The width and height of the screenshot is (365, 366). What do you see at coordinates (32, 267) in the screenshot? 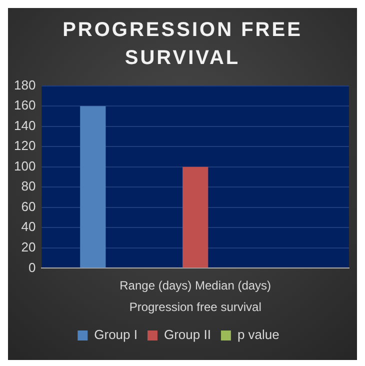
I see `y-tick-label: 0` at bounding box center [32, 267].